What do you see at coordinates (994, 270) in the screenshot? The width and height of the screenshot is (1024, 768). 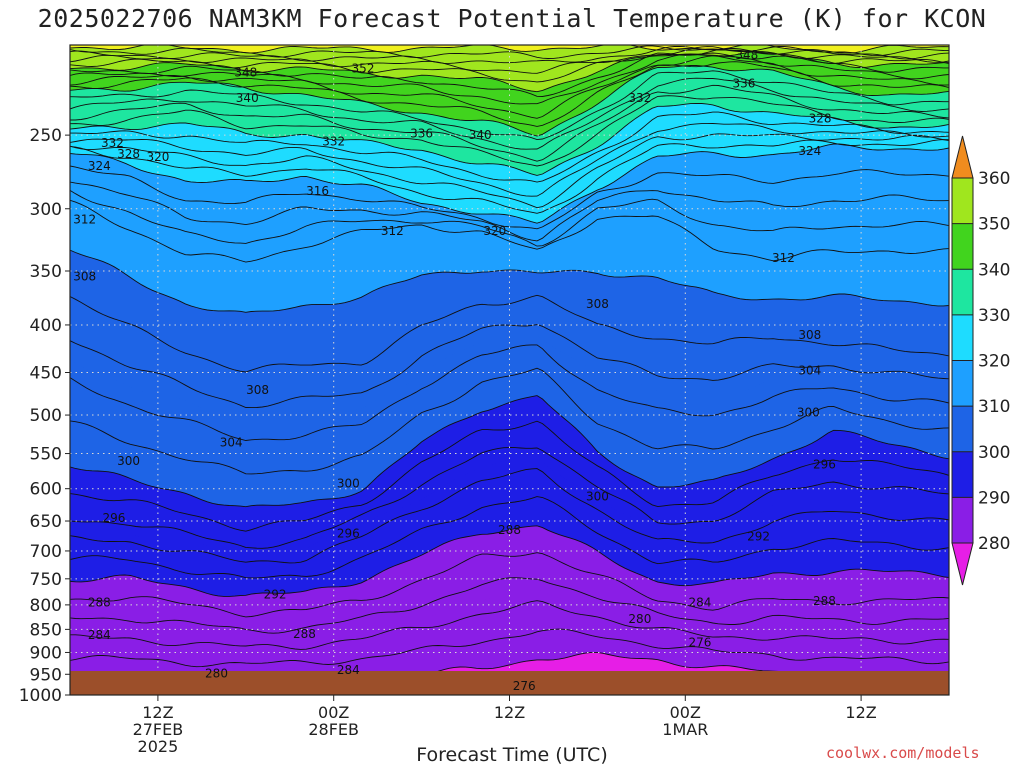 I see `colorbar-tick-label: 340` at bounding box center [994, 270].